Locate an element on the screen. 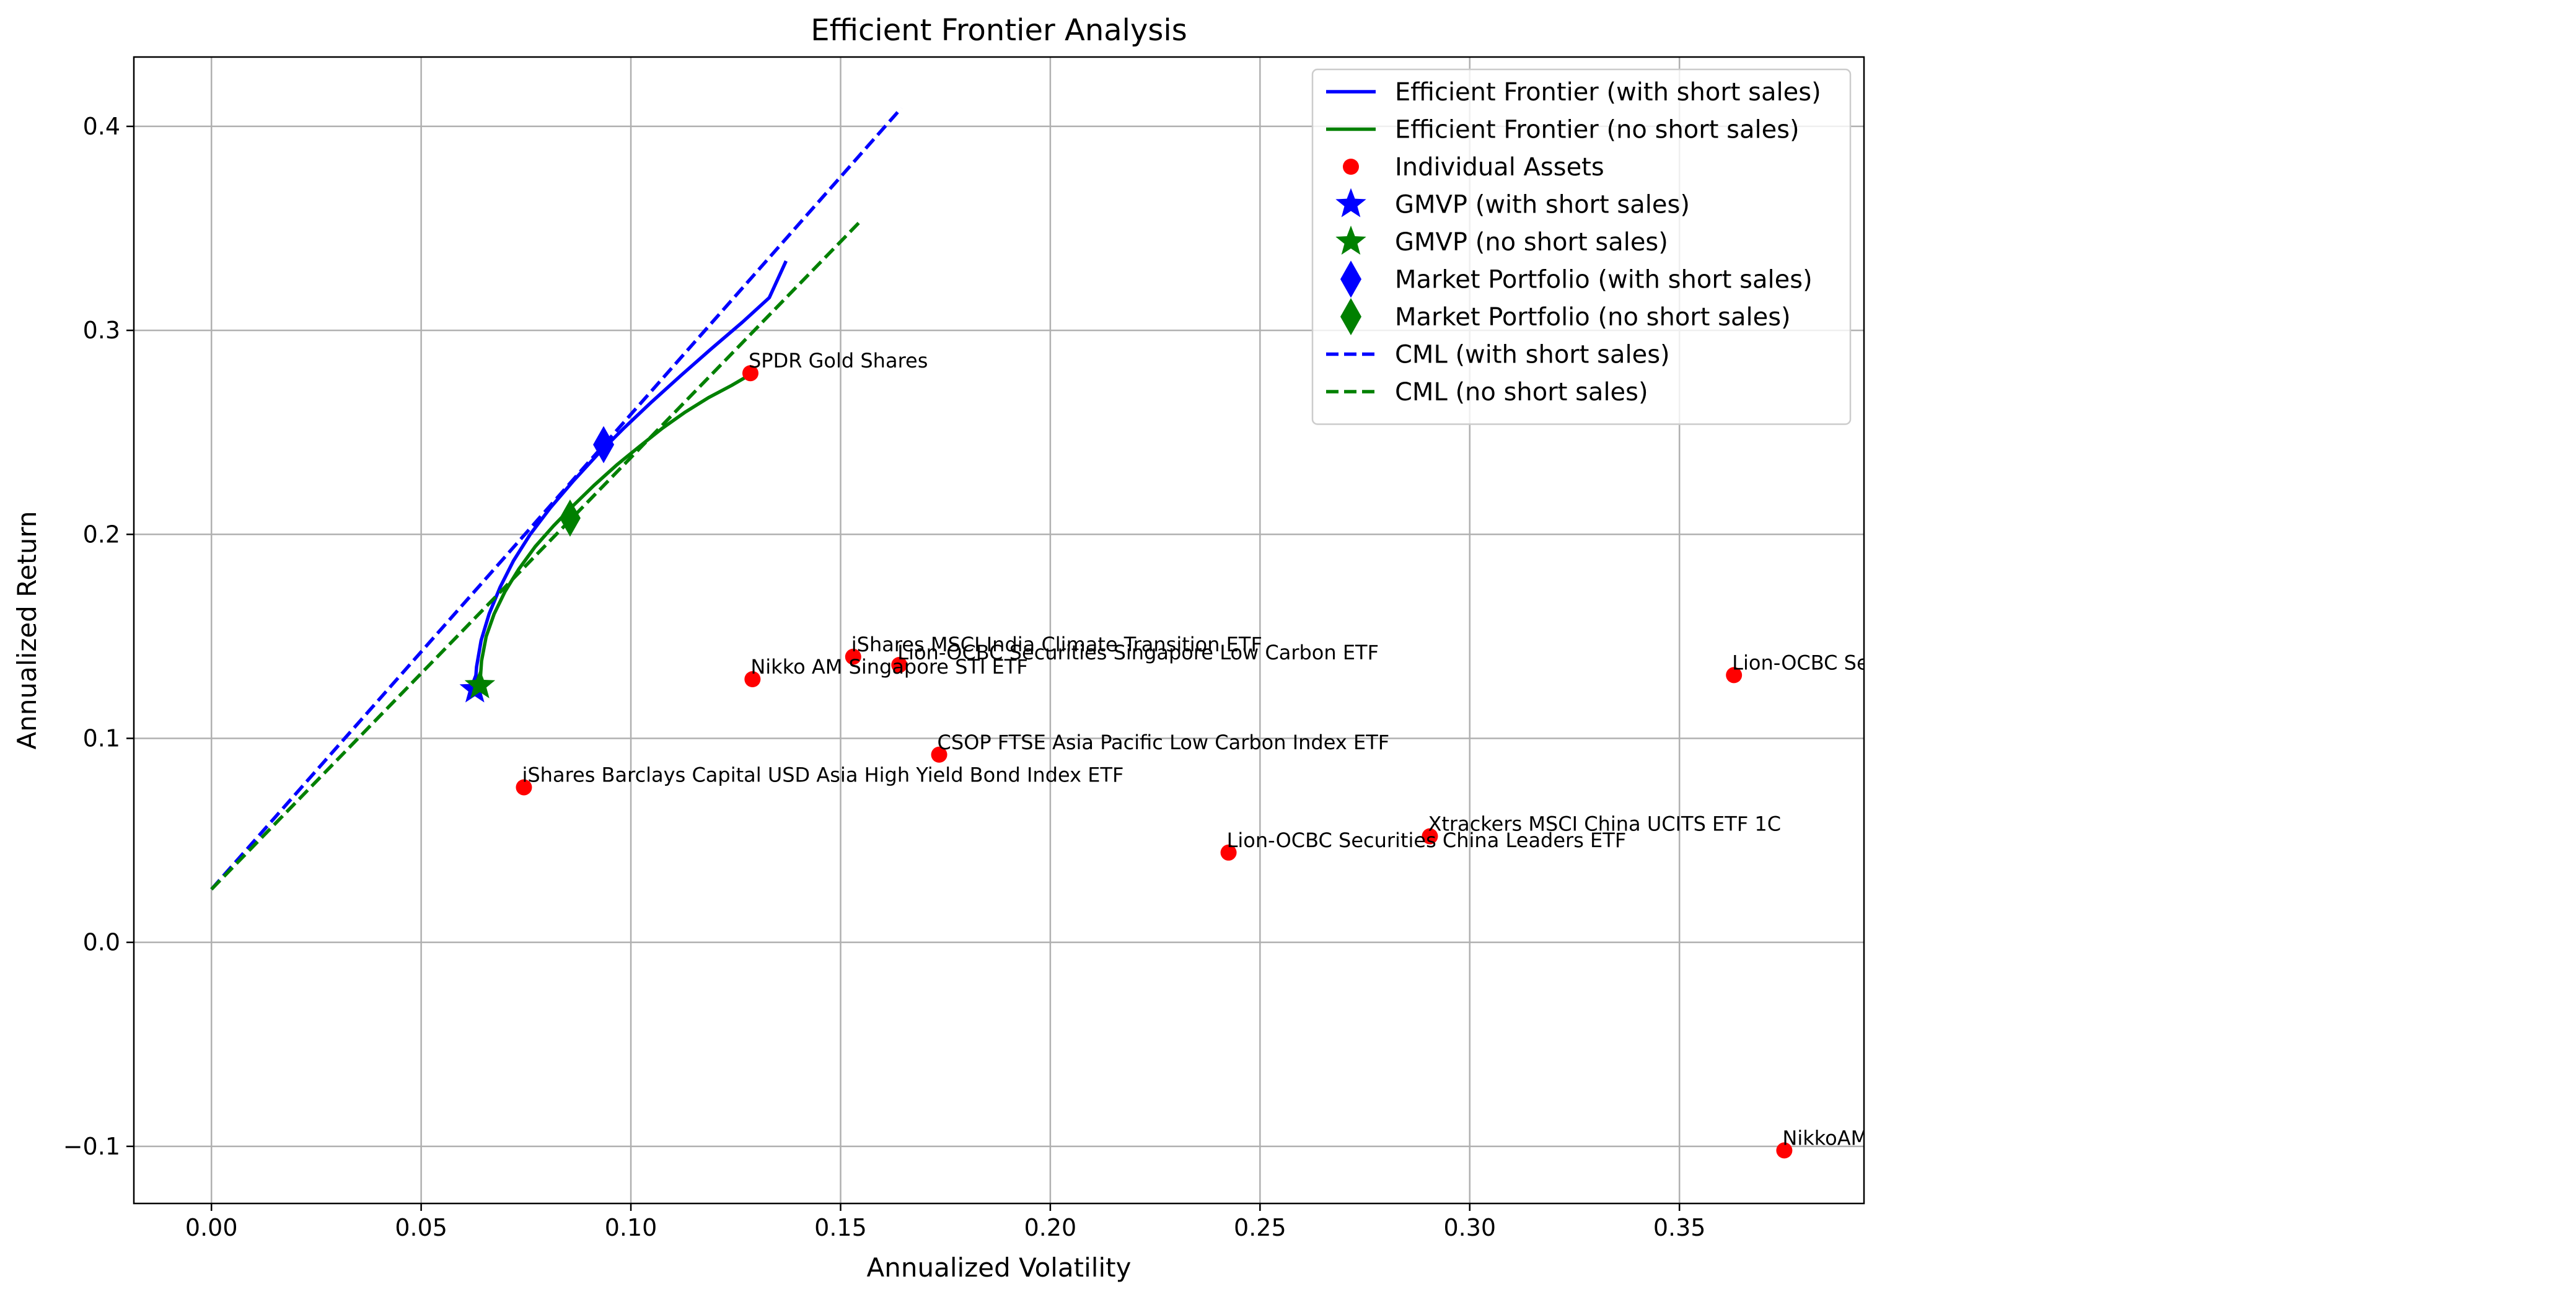 The width and height of the screenshot is (2576, 1302). y-tick-label: 0.3 is located at coordinates (102, 330).